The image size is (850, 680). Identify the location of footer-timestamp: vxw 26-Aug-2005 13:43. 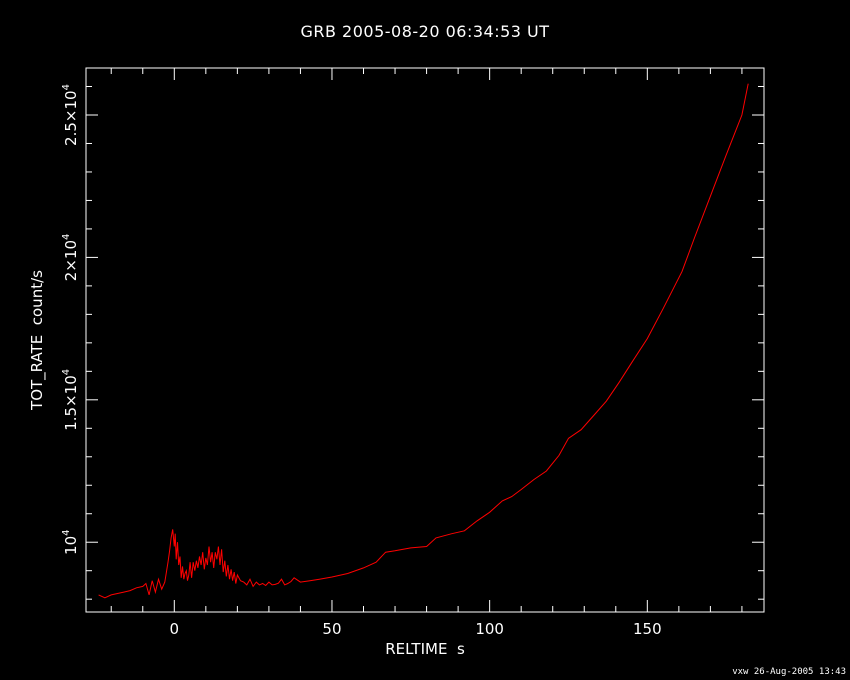
(789, 672).